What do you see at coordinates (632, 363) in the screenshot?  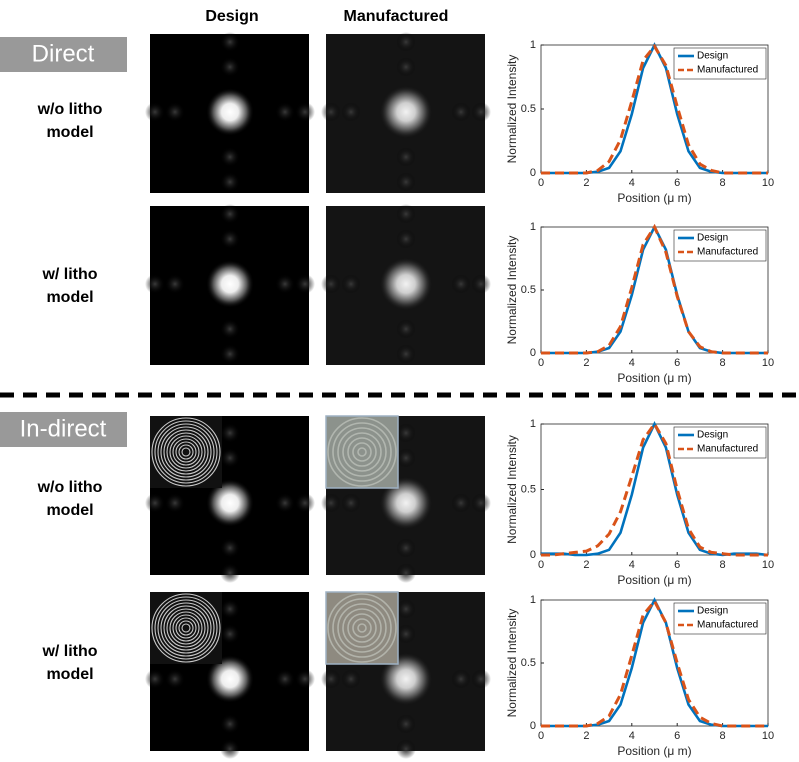 I see `x-tick-label: 4` at bounding box center [632, 363].